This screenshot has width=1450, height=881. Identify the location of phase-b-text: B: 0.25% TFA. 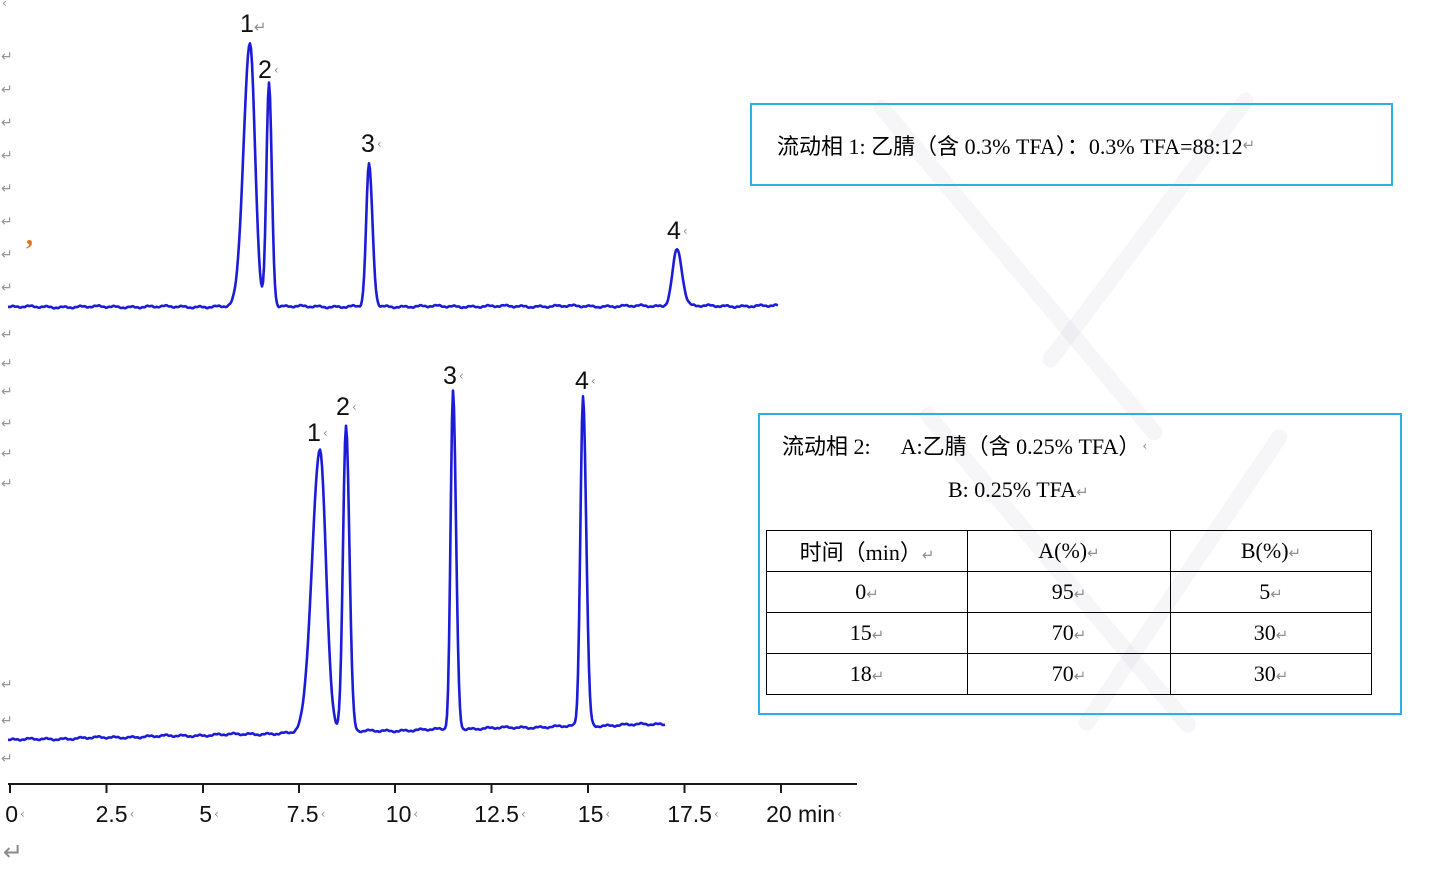
(1012, 489).